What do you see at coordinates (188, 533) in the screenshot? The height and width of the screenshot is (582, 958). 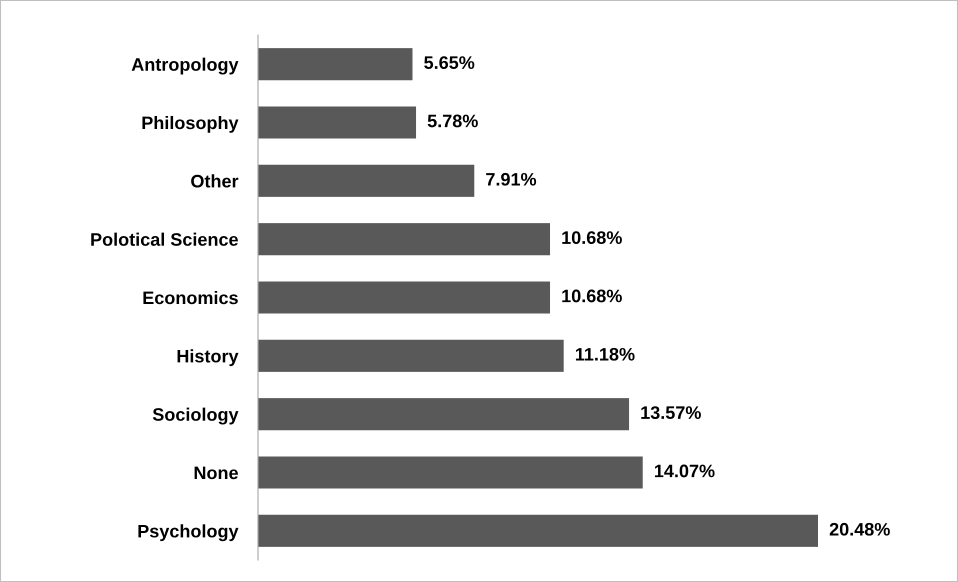 I see `y-tick-label: Psychology` at bounding box center [188, 533].